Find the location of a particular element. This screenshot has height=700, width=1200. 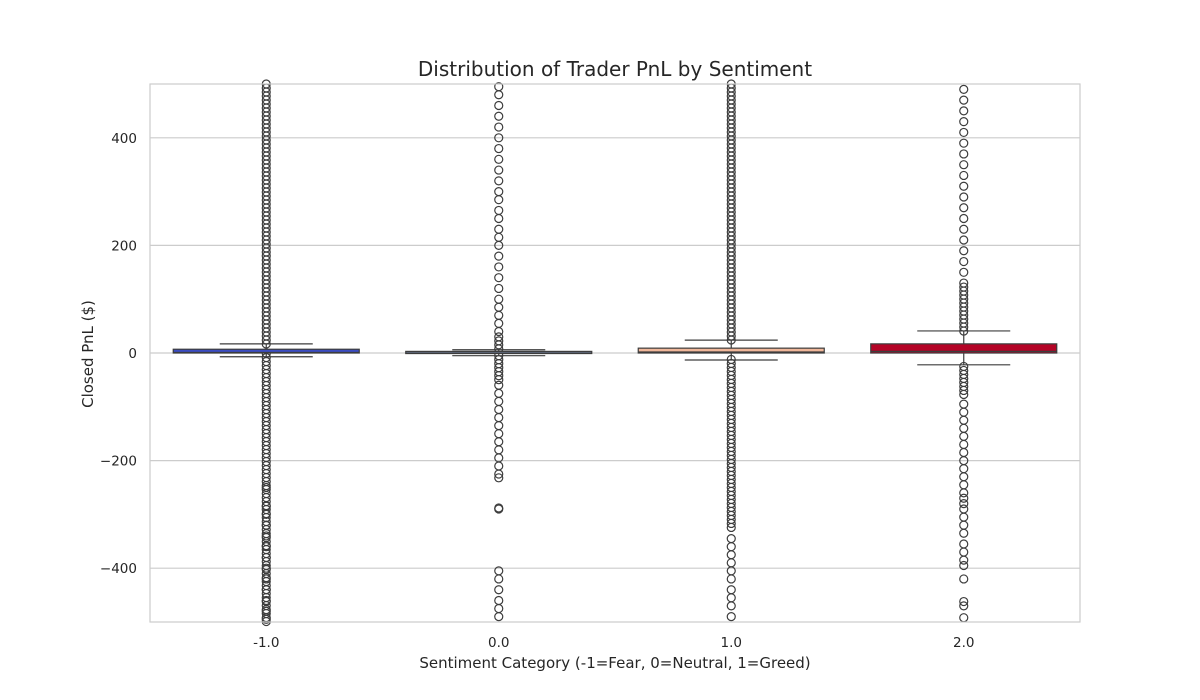

y-tick-label: −200 is located at coordinates (118, 462).